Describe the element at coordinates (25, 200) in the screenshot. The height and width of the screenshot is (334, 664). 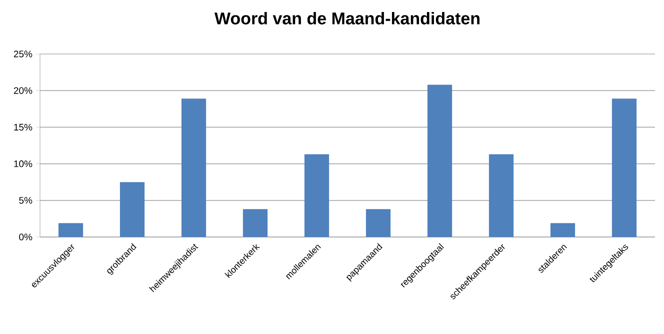
I see `y-tick-label: 5%` at that location.